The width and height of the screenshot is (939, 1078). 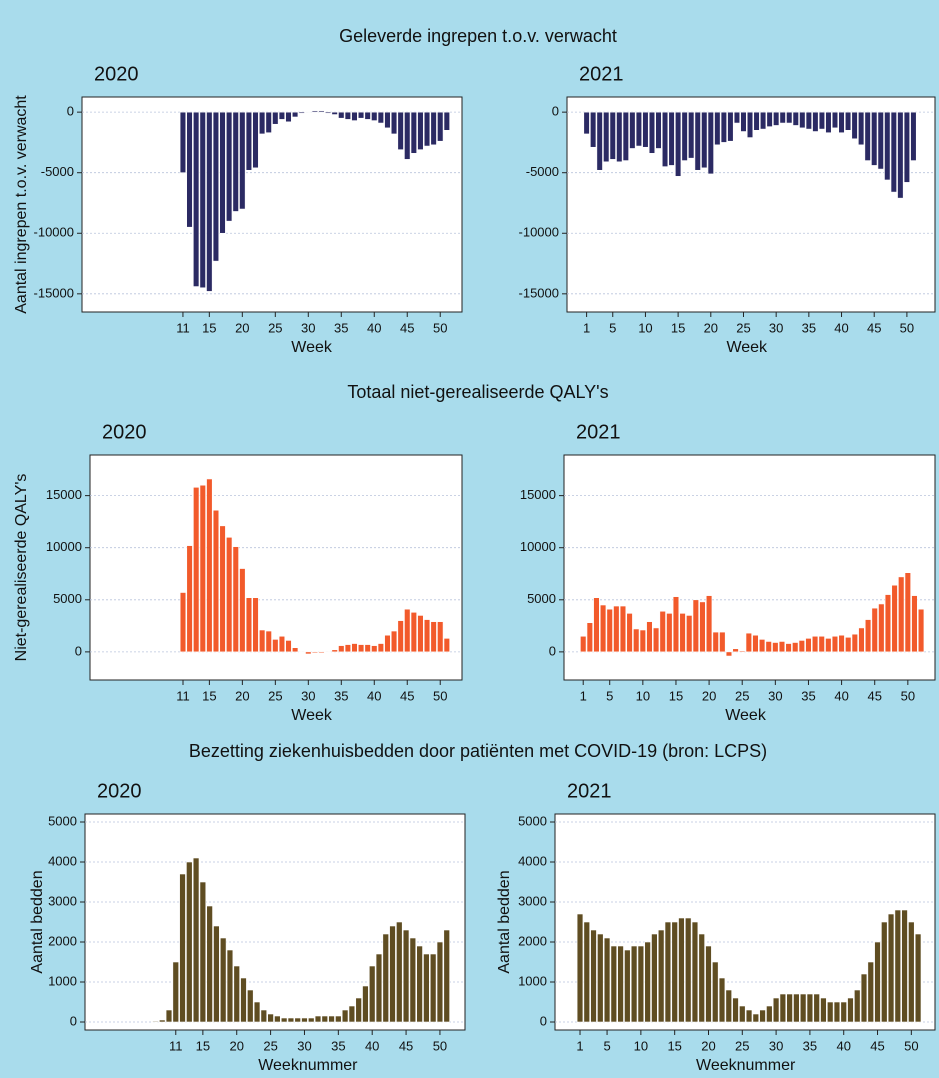 I want to click on panel-title: 2020, so click(x=119, y=791).